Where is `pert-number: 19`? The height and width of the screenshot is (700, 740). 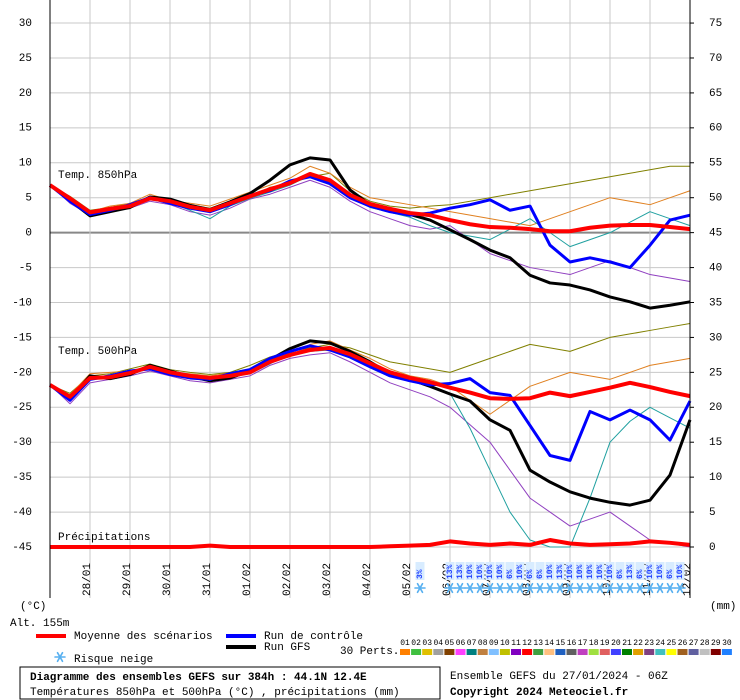 pert-number: 19 is located at coordinates (605, 643).